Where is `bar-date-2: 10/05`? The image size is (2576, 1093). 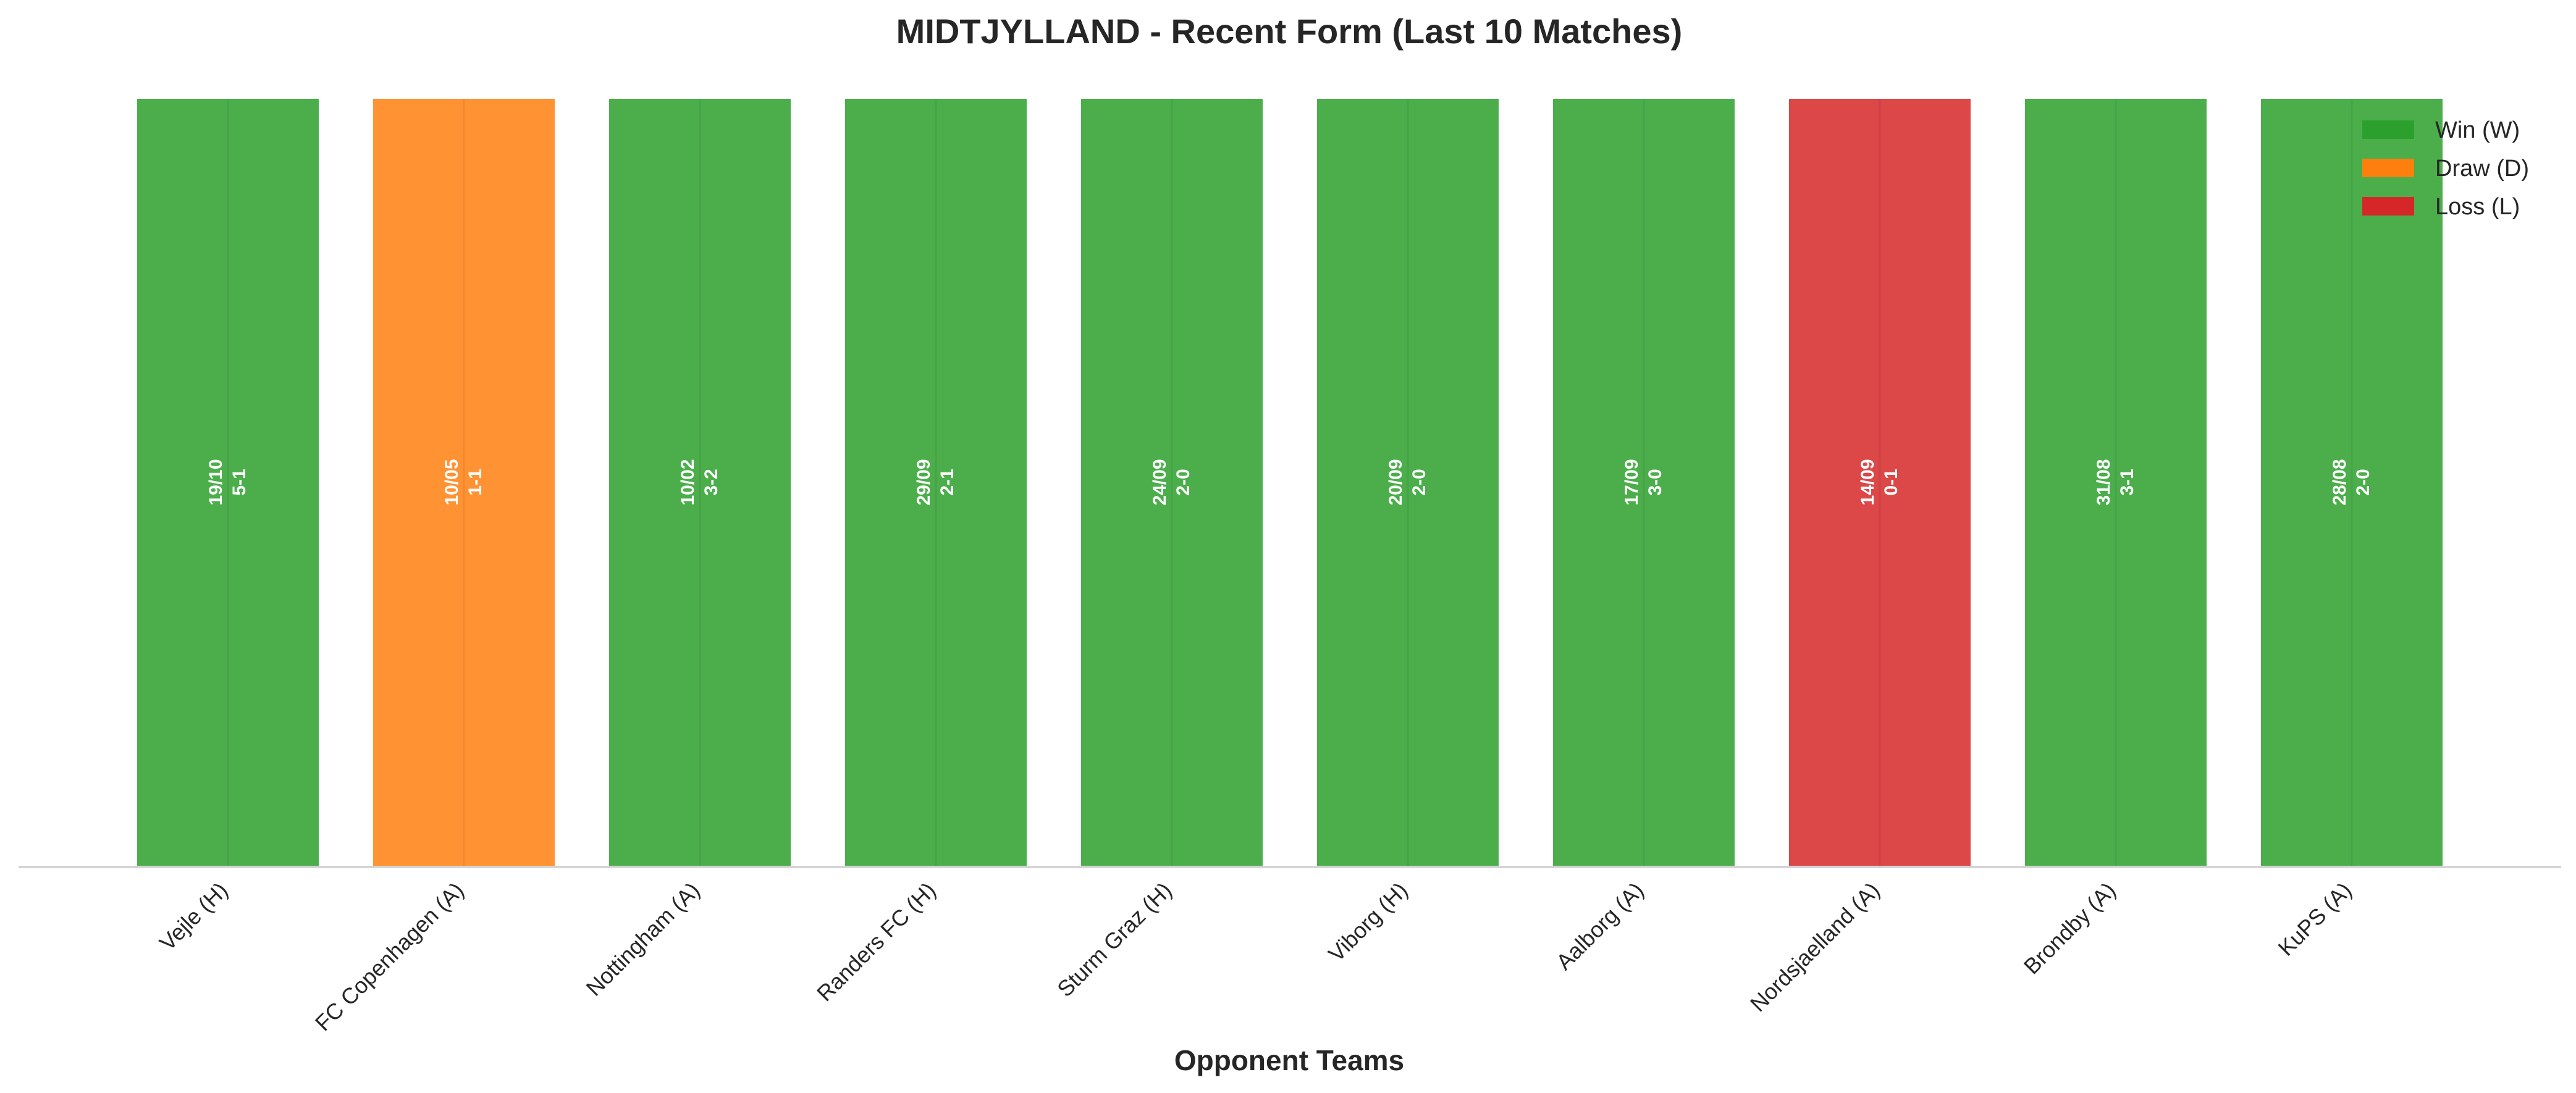 bar-date-2: 10/05 is located at coordinates (452, 482).